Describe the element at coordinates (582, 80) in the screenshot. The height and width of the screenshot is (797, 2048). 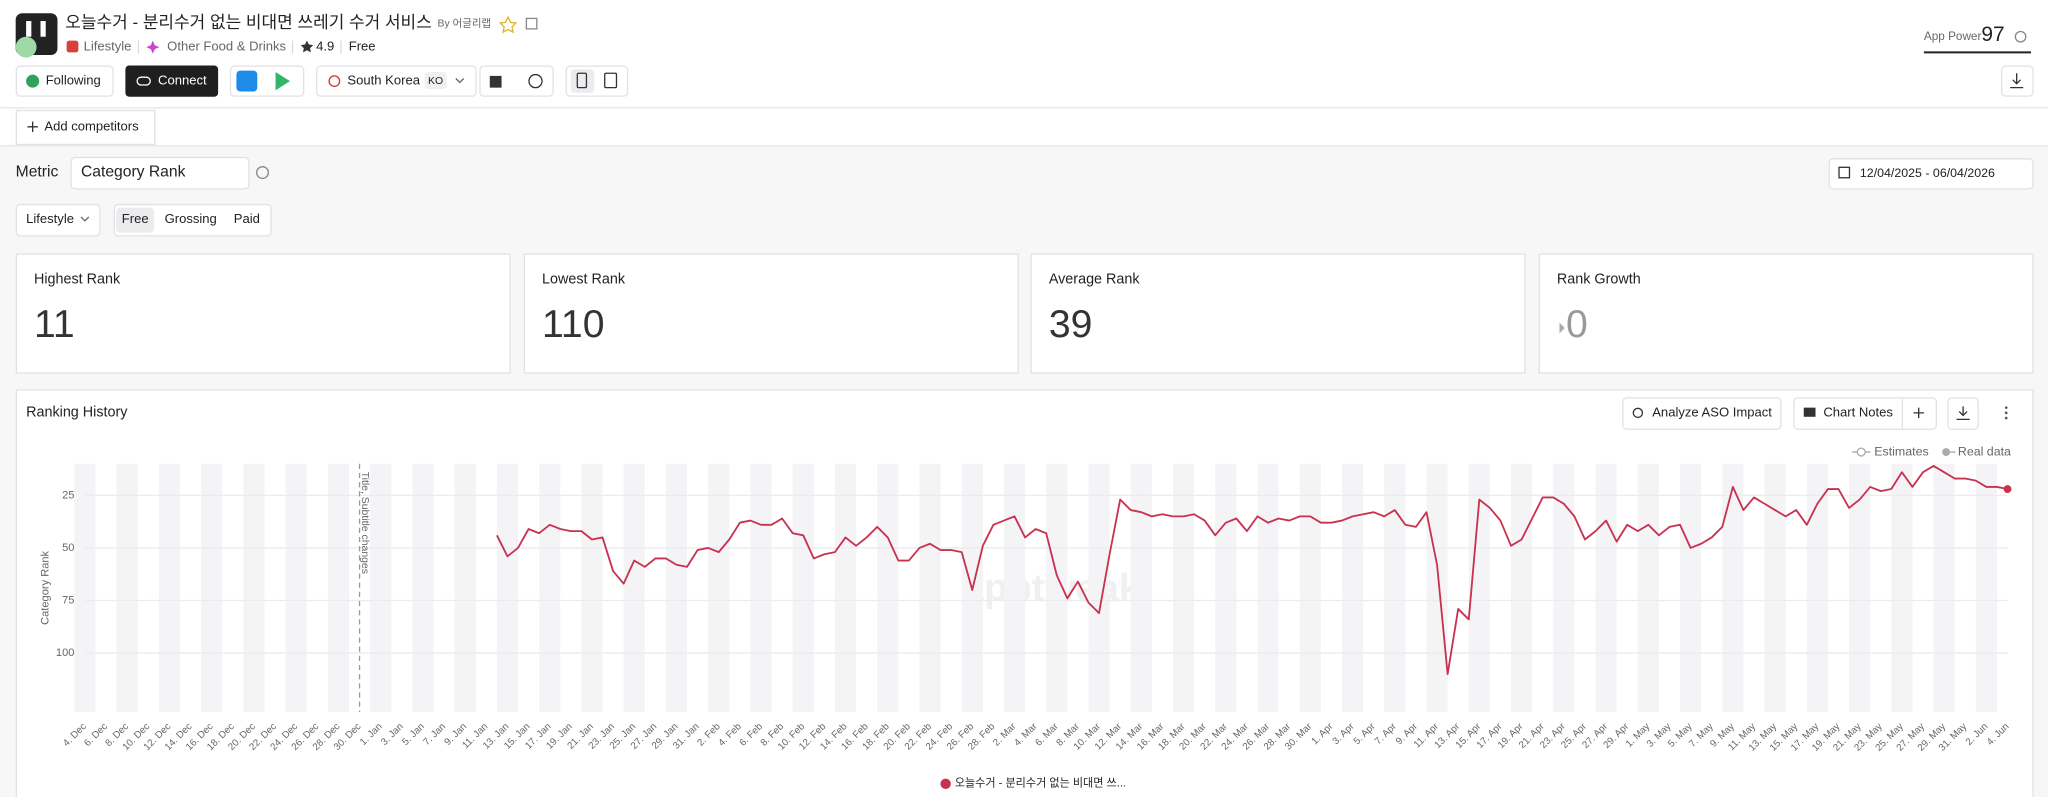
I see `phone-icon` at that location.